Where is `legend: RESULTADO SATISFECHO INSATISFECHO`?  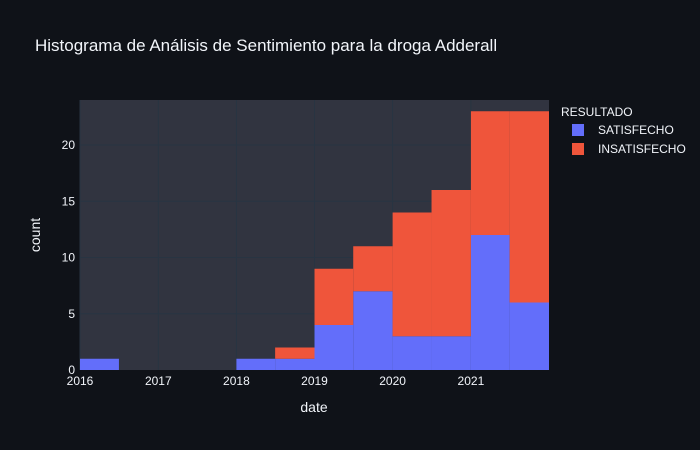
legend: RESULTADO SATISFECHO INSATISFECHO is located at coordinates (623, 130).